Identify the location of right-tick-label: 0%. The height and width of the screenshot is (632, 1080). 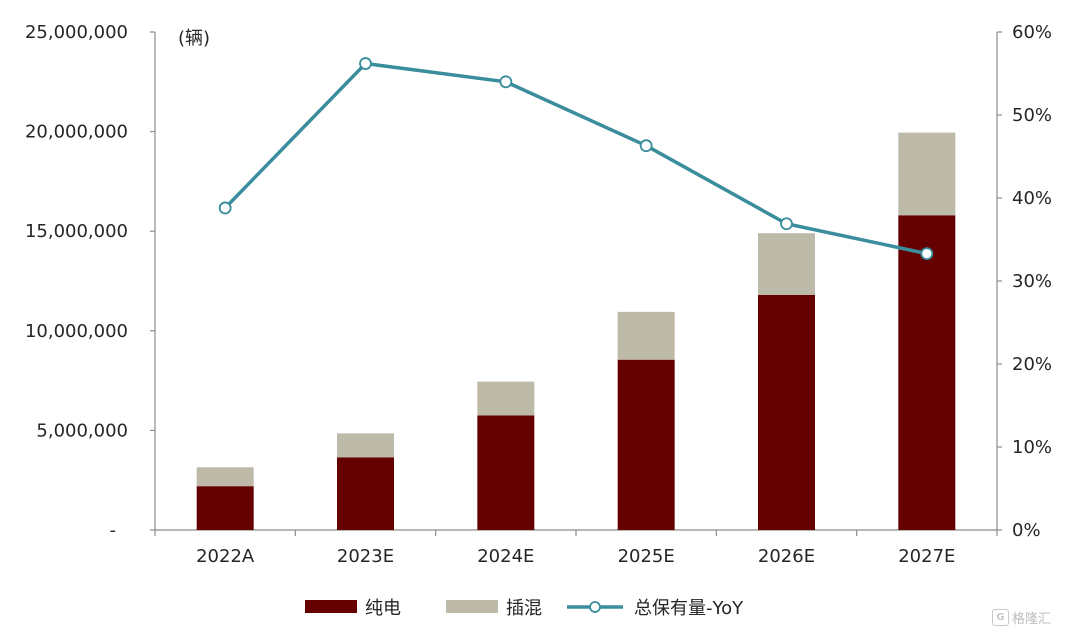
(1026, 530).